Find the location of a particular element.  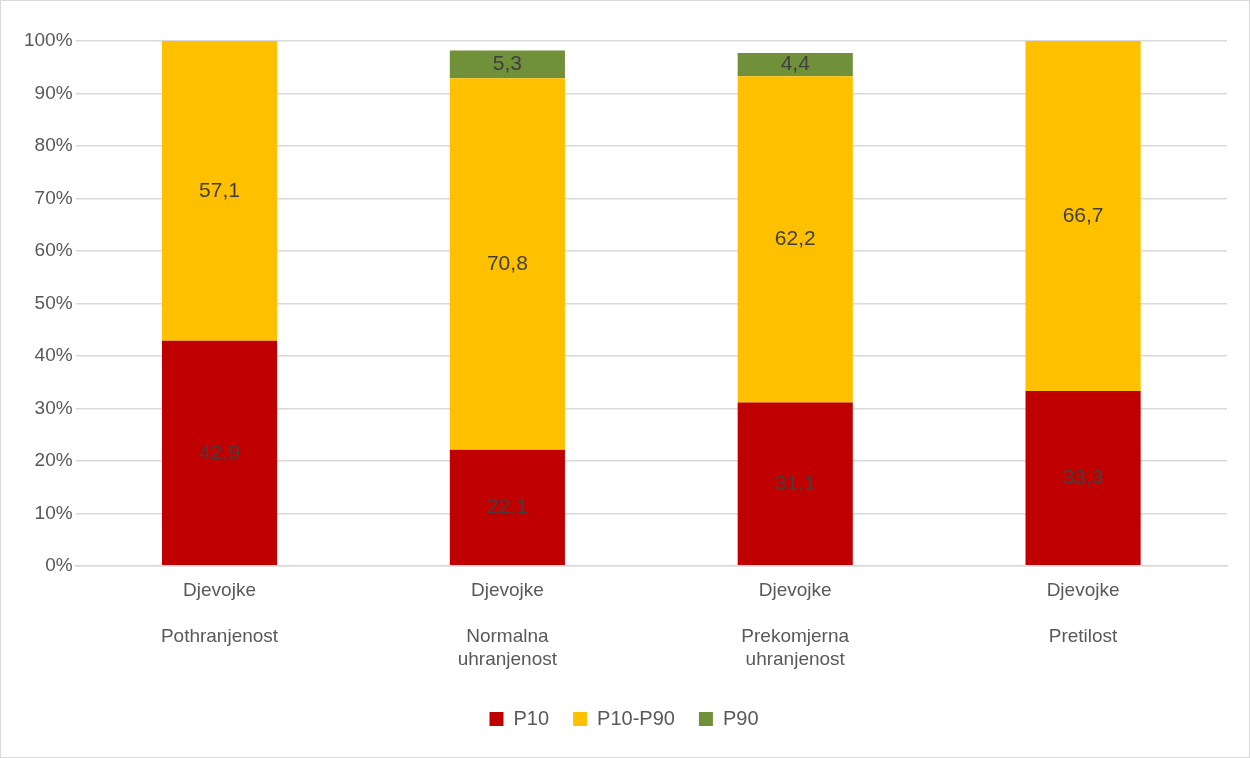

y-tick-label: 0% is located at coordinates (59, 565).